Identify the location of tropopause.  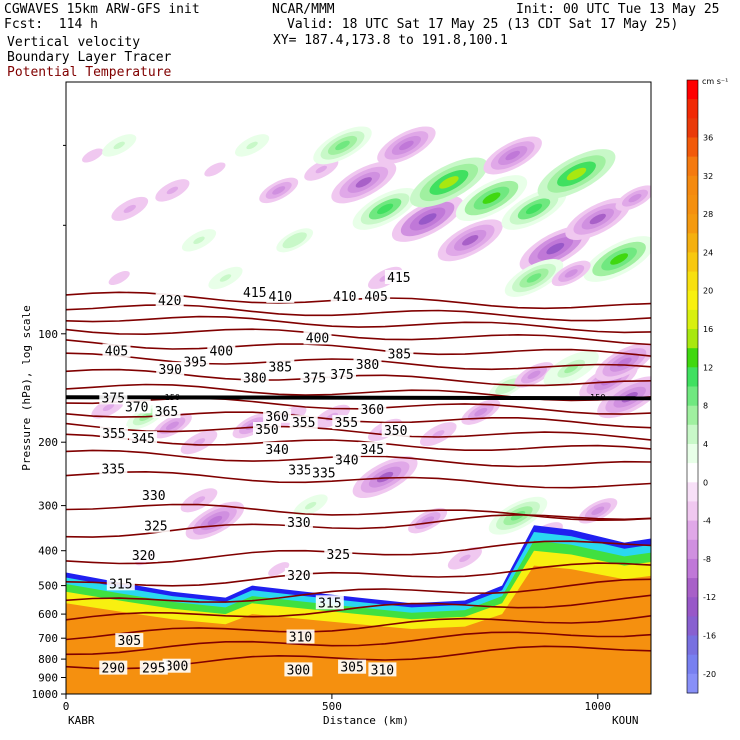
(358, 398).